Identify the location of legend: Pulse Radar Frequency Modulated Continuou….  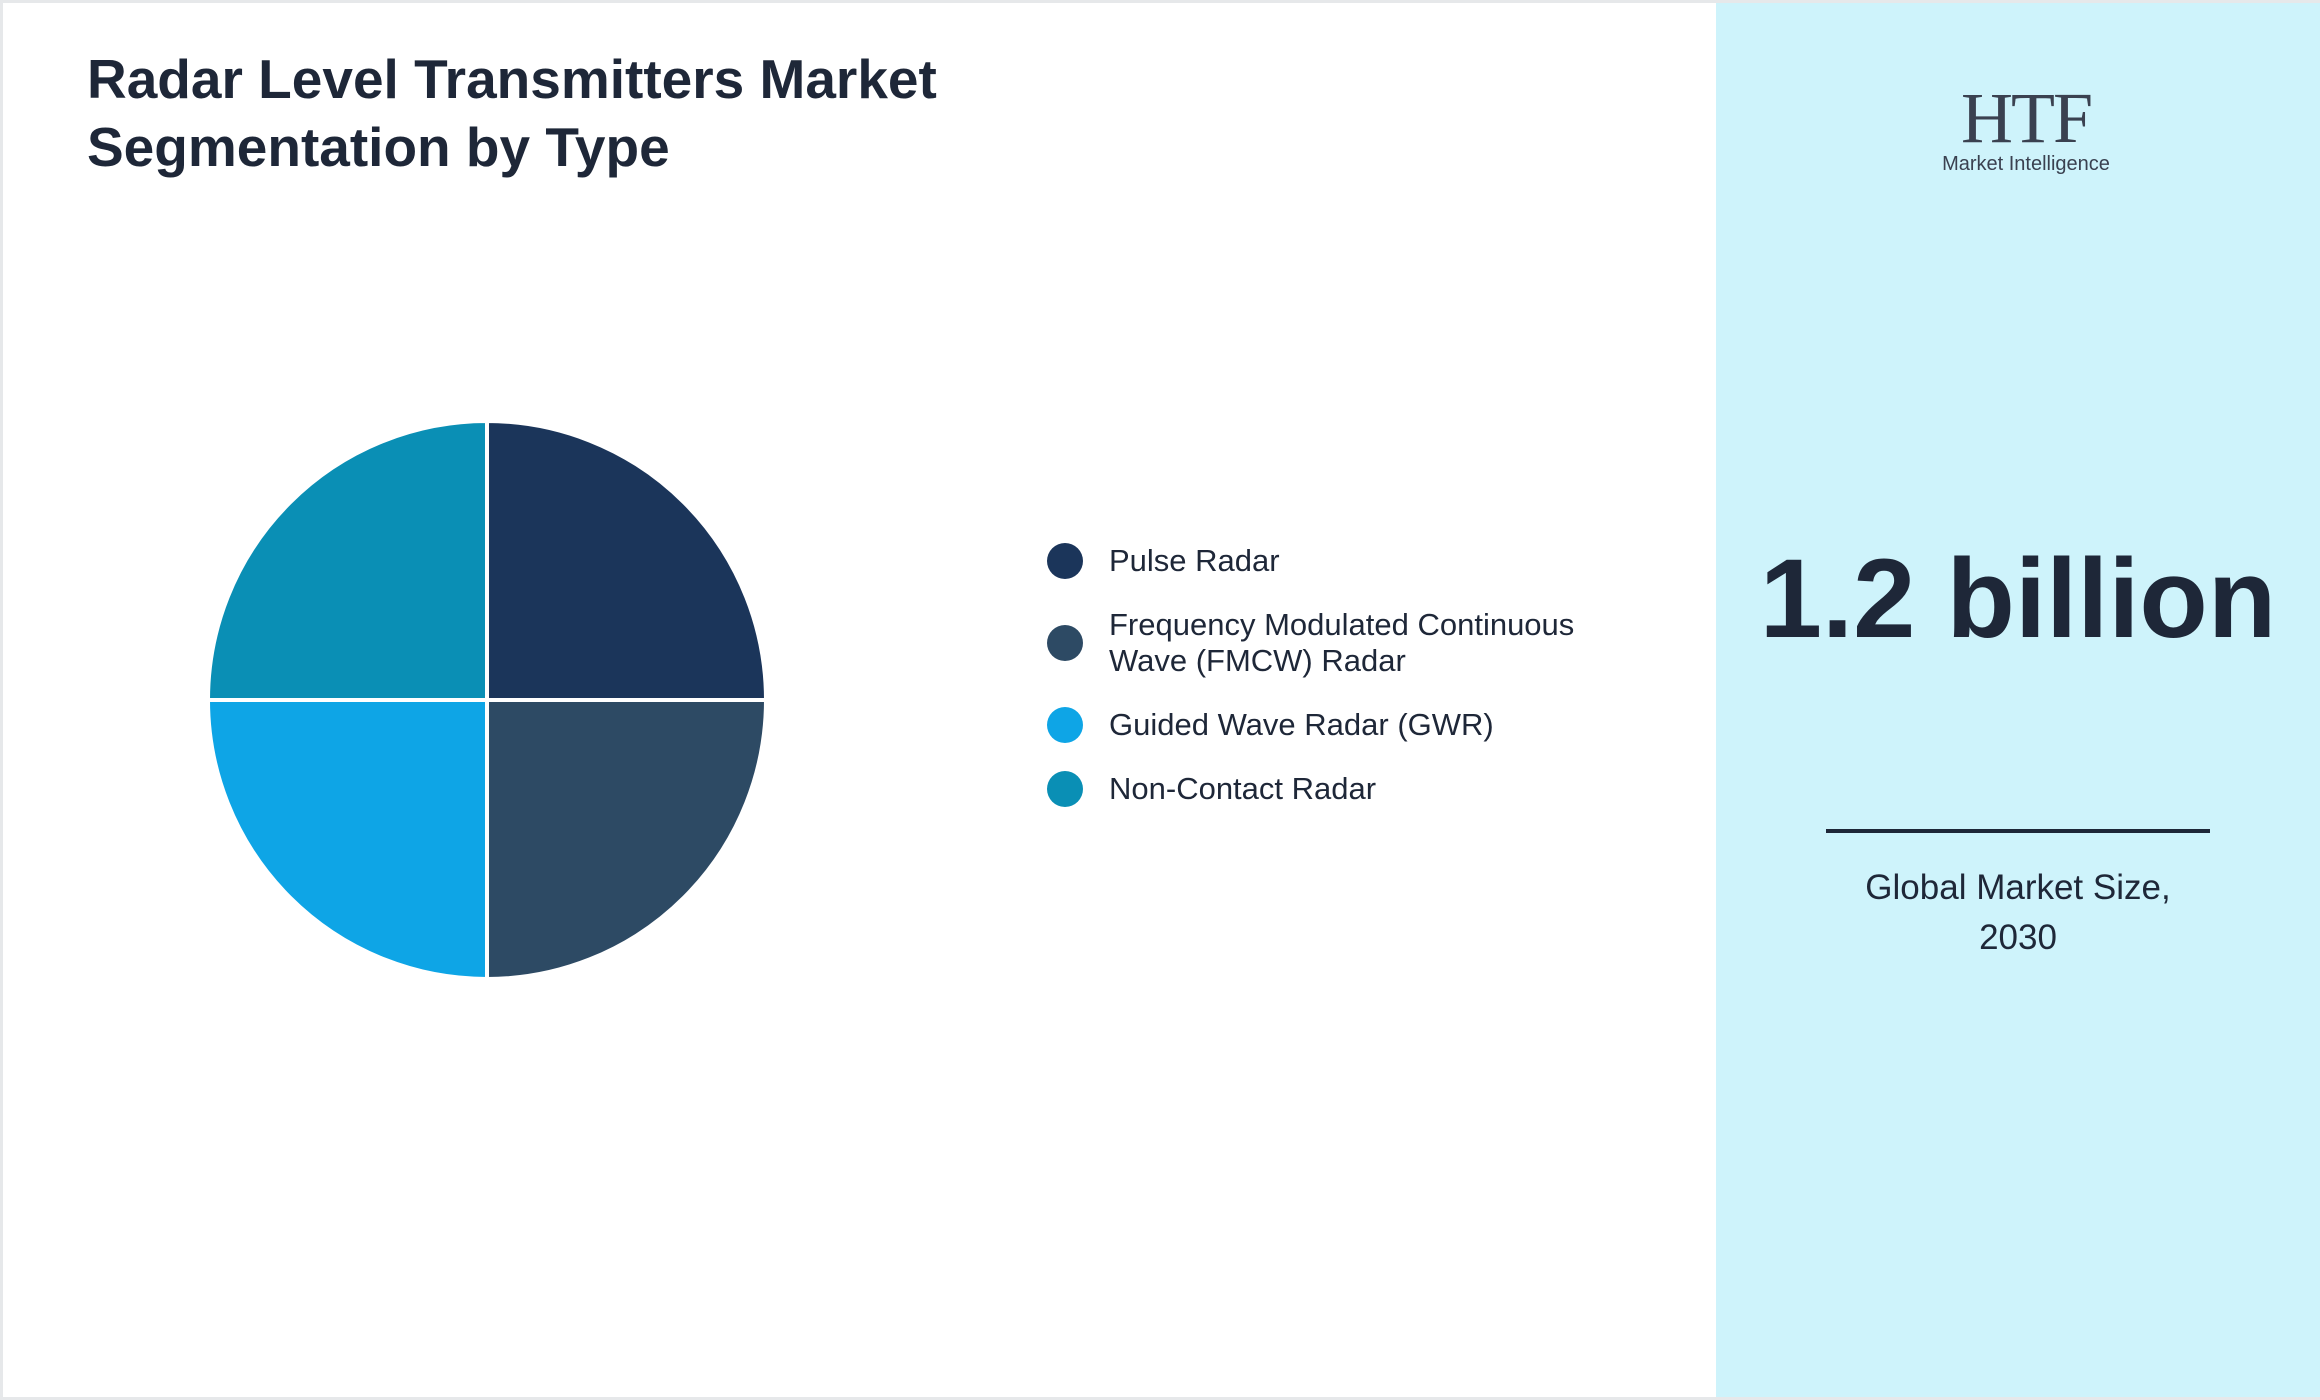
(1347, 689).